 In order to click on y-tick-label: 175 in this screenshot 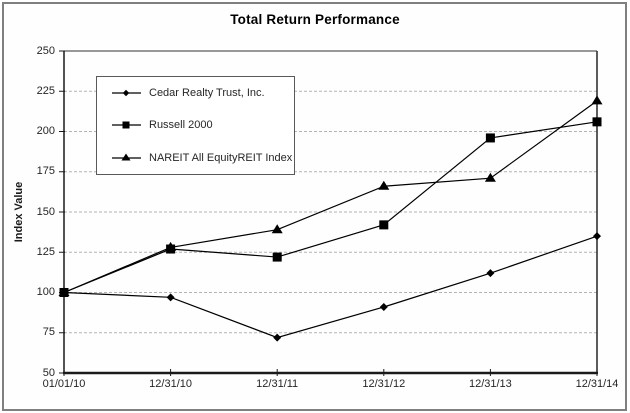, I will do `click(45, 171)`.